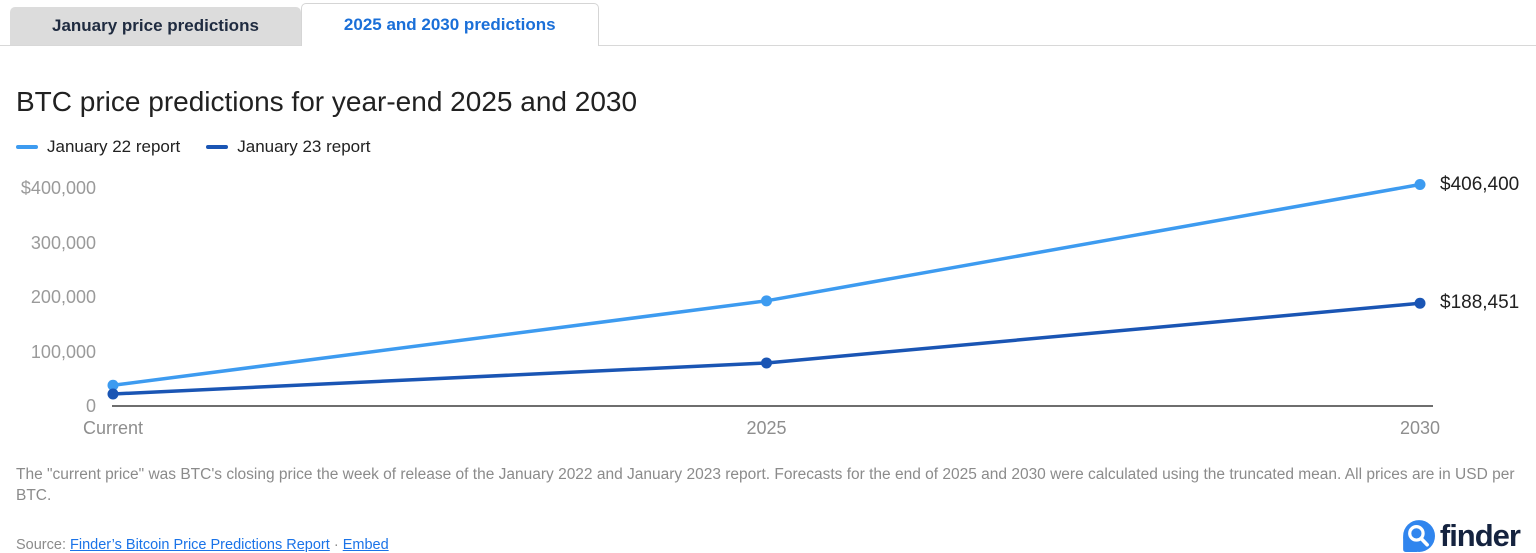 The height and width of the screenshot is (553, 1536). Describe the element at coordinates (365, 544) in the screenshot. I see `embed-link: Embed` at that location.